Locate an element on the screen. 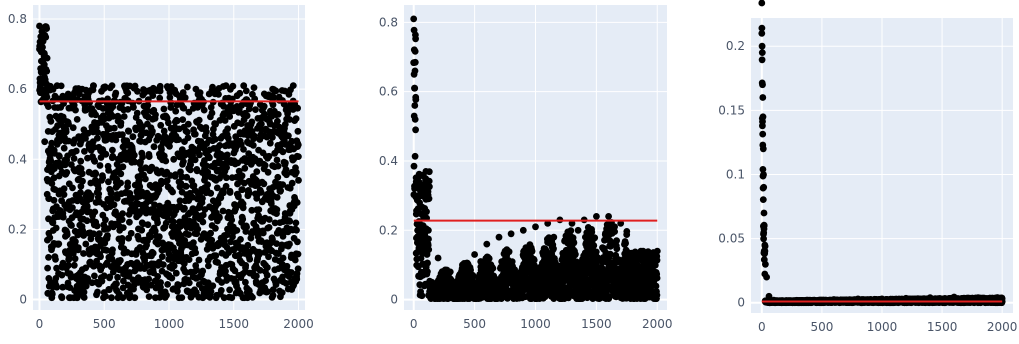 The height and width of the screenshot is (344, 1019). y-tick-label: 0.2 is located at coordinates (17, 229).